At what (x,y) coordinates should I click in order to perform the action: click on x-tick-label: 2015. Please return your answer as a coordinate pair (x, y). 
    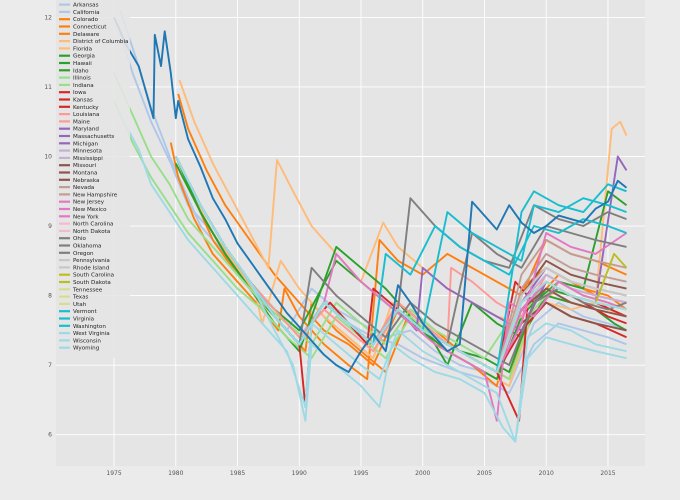
    Looking at the image, I should click on (607, 473).